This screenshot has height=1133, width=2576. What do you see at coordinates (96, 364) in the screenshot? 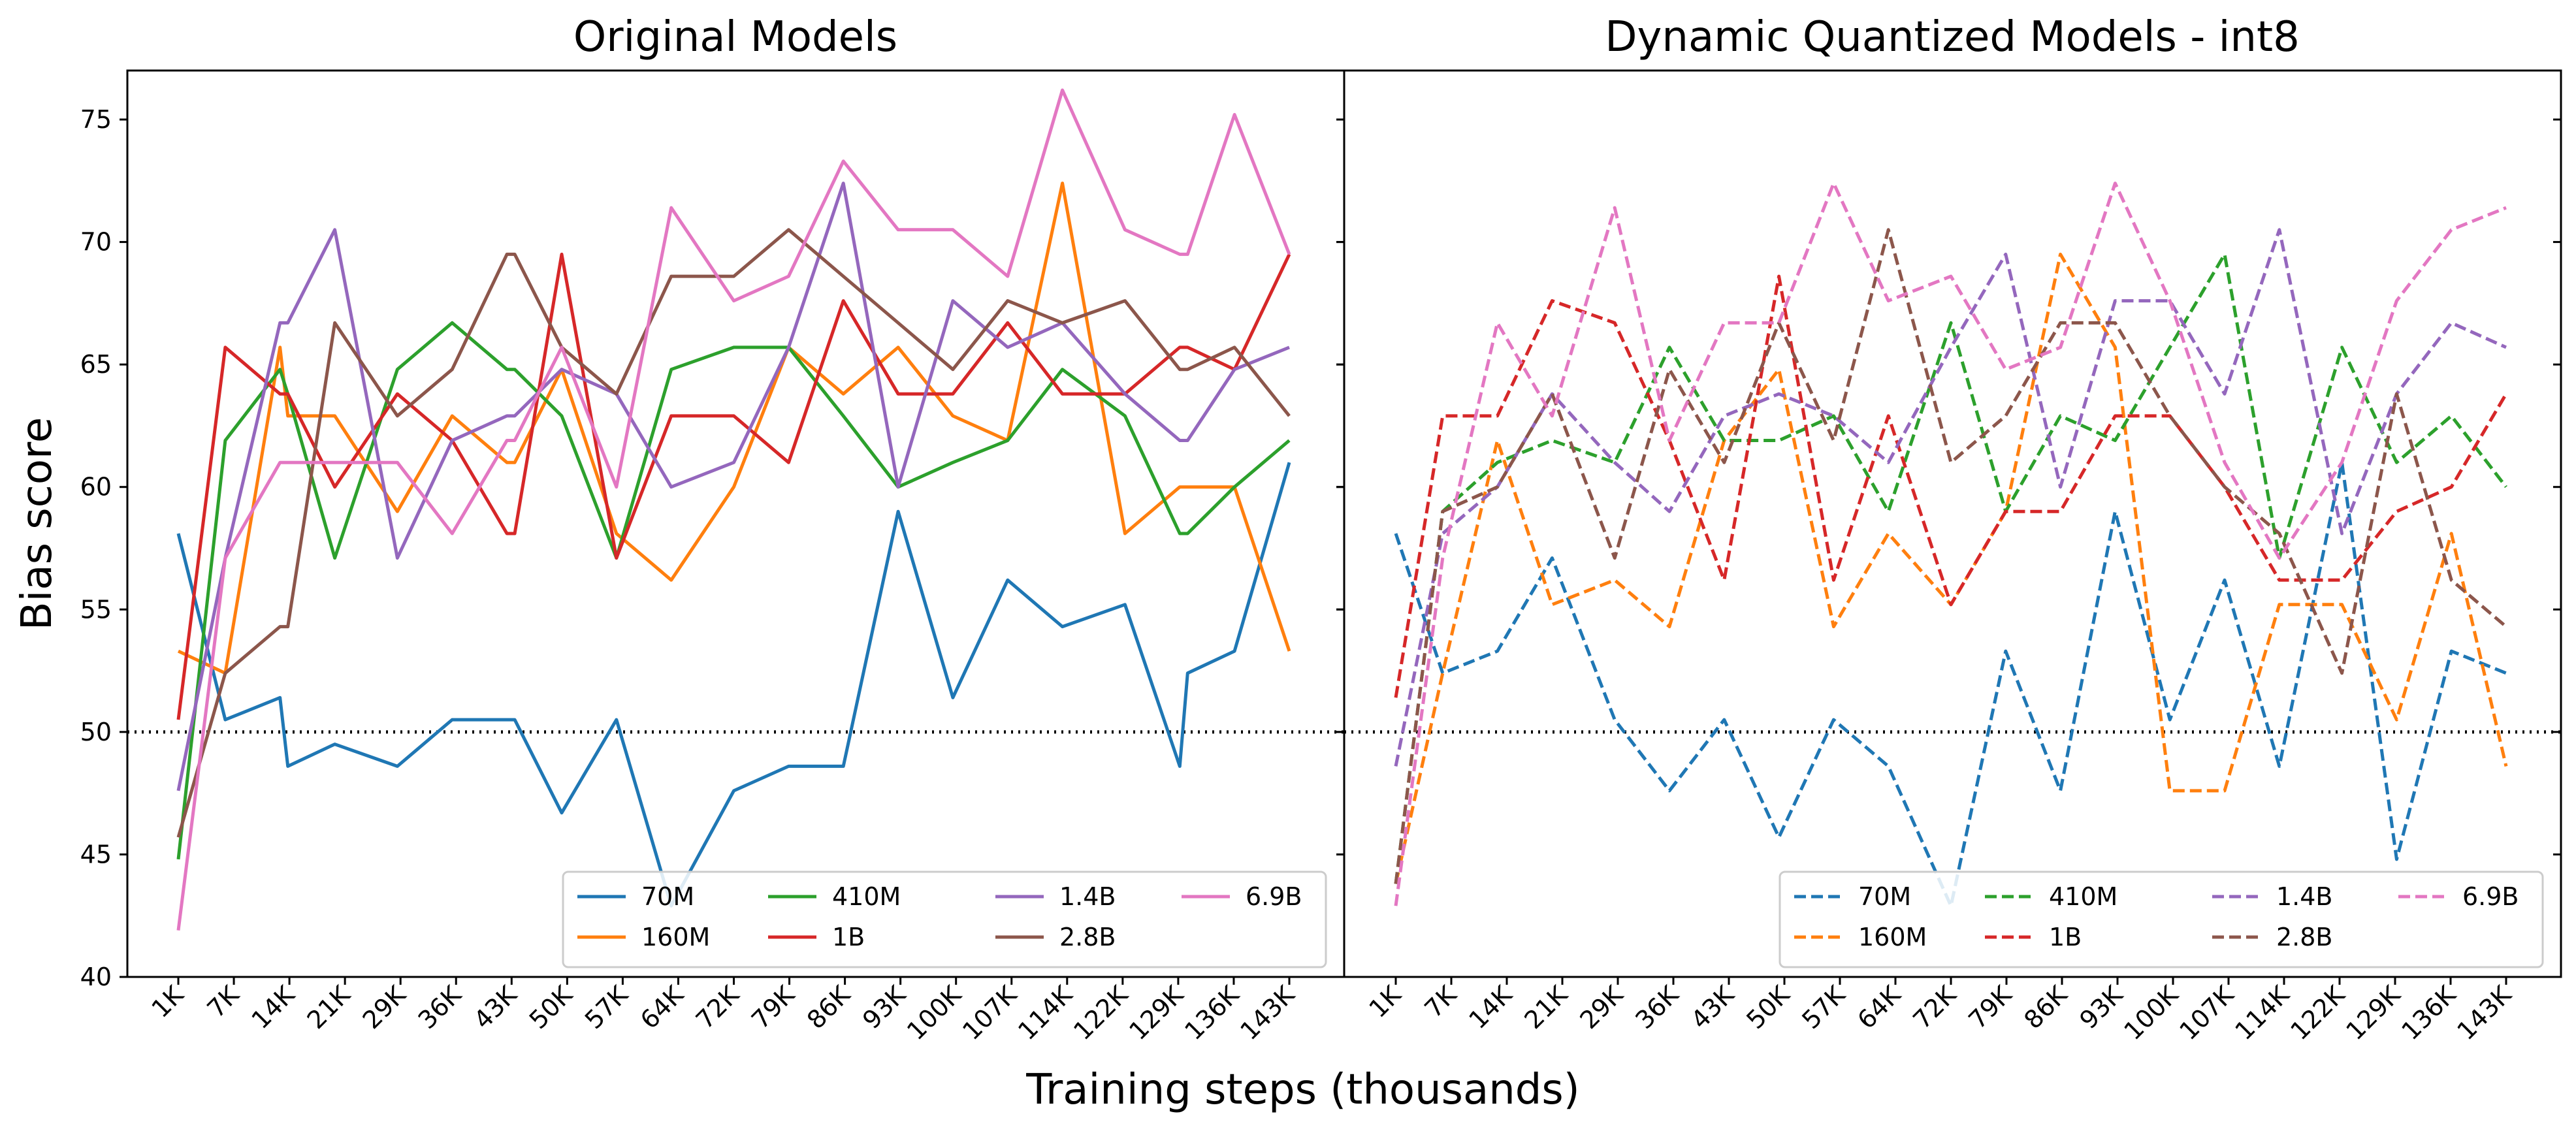
I see `y-tick-label: 65` at bounding box center [96, 364].